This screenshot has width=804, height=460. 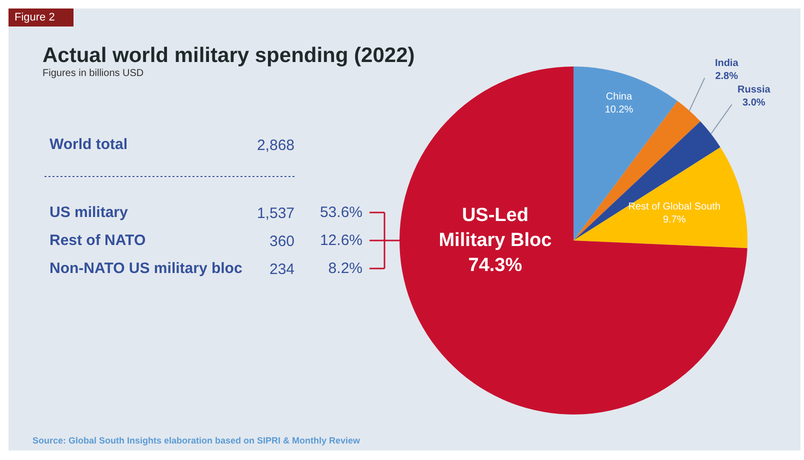 I want to click on text: 234, so click(x=282, y=269).